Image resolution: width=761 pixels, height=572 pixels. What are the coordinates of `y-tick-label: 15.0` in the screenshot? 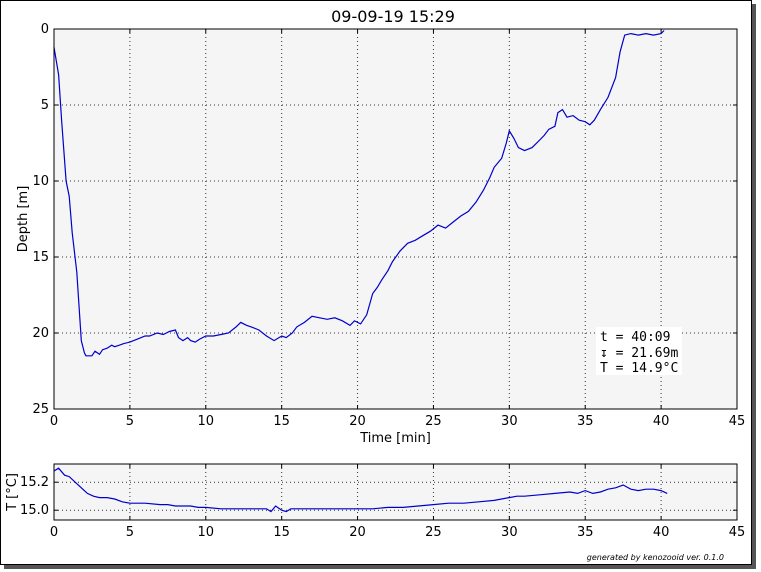 It's located at (34, 510).